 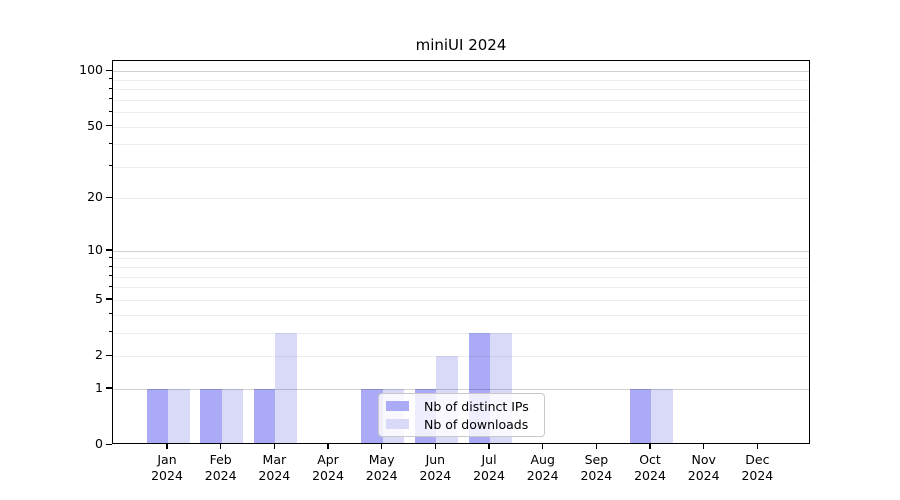 What do you see at coordinates (99, 298) in the screenshot?
I see `y-tick-label: 5` at bounding box center [99, 298].